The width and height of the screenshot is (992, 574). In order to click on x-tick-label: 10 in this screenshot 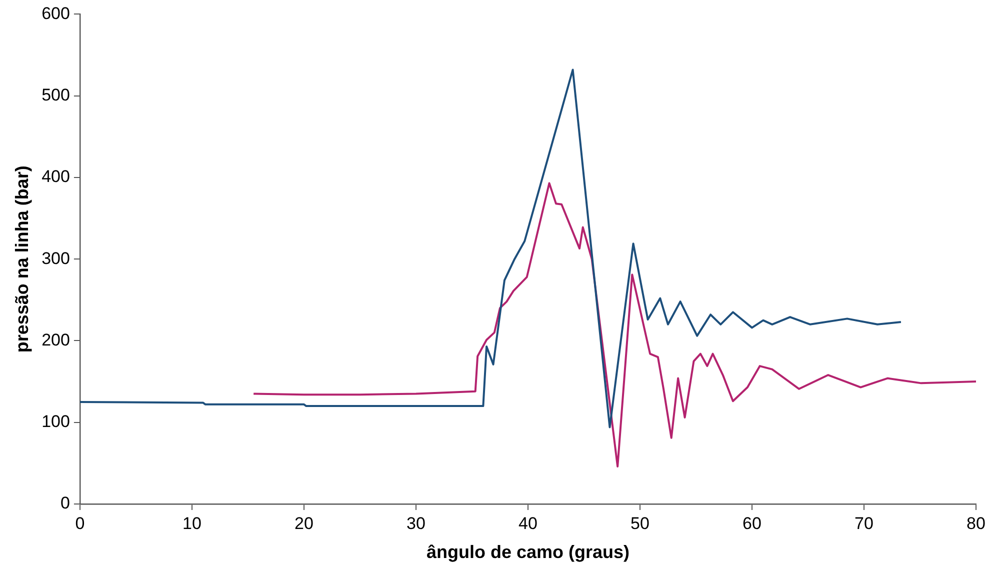, I will do `click(192, 523)`.